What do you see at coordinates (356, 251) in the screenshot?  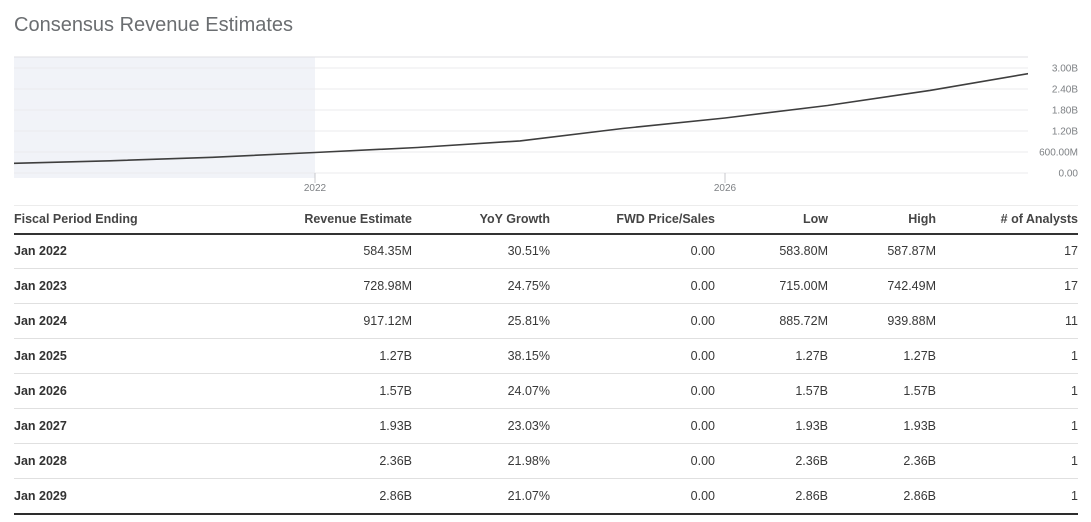 I see `table-cell-revenue-estimate: 584.35M` at bounding box center [356, 251].